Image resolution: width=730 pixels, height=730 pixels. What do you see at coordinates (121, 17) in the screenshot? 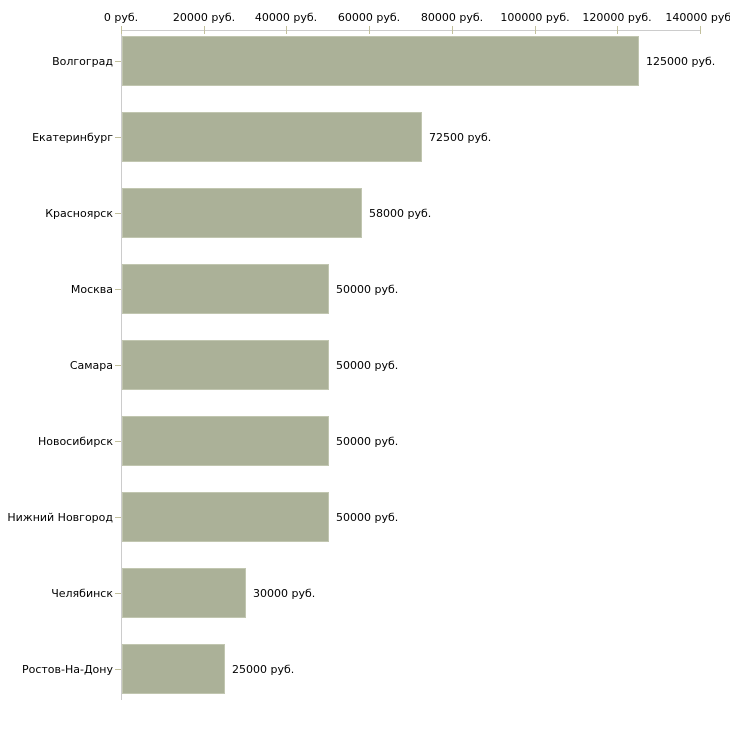
I see `x-axis-tick-label: 0 руб.` at bounding box center [121, 17].